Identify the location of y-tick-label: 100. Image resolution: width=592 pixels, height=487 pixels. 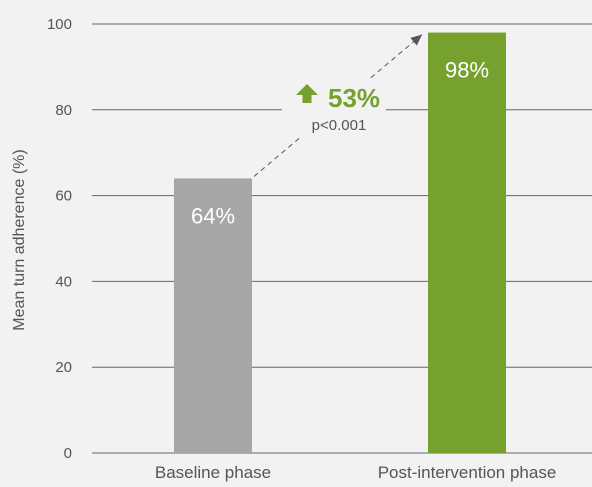
(59, 24).